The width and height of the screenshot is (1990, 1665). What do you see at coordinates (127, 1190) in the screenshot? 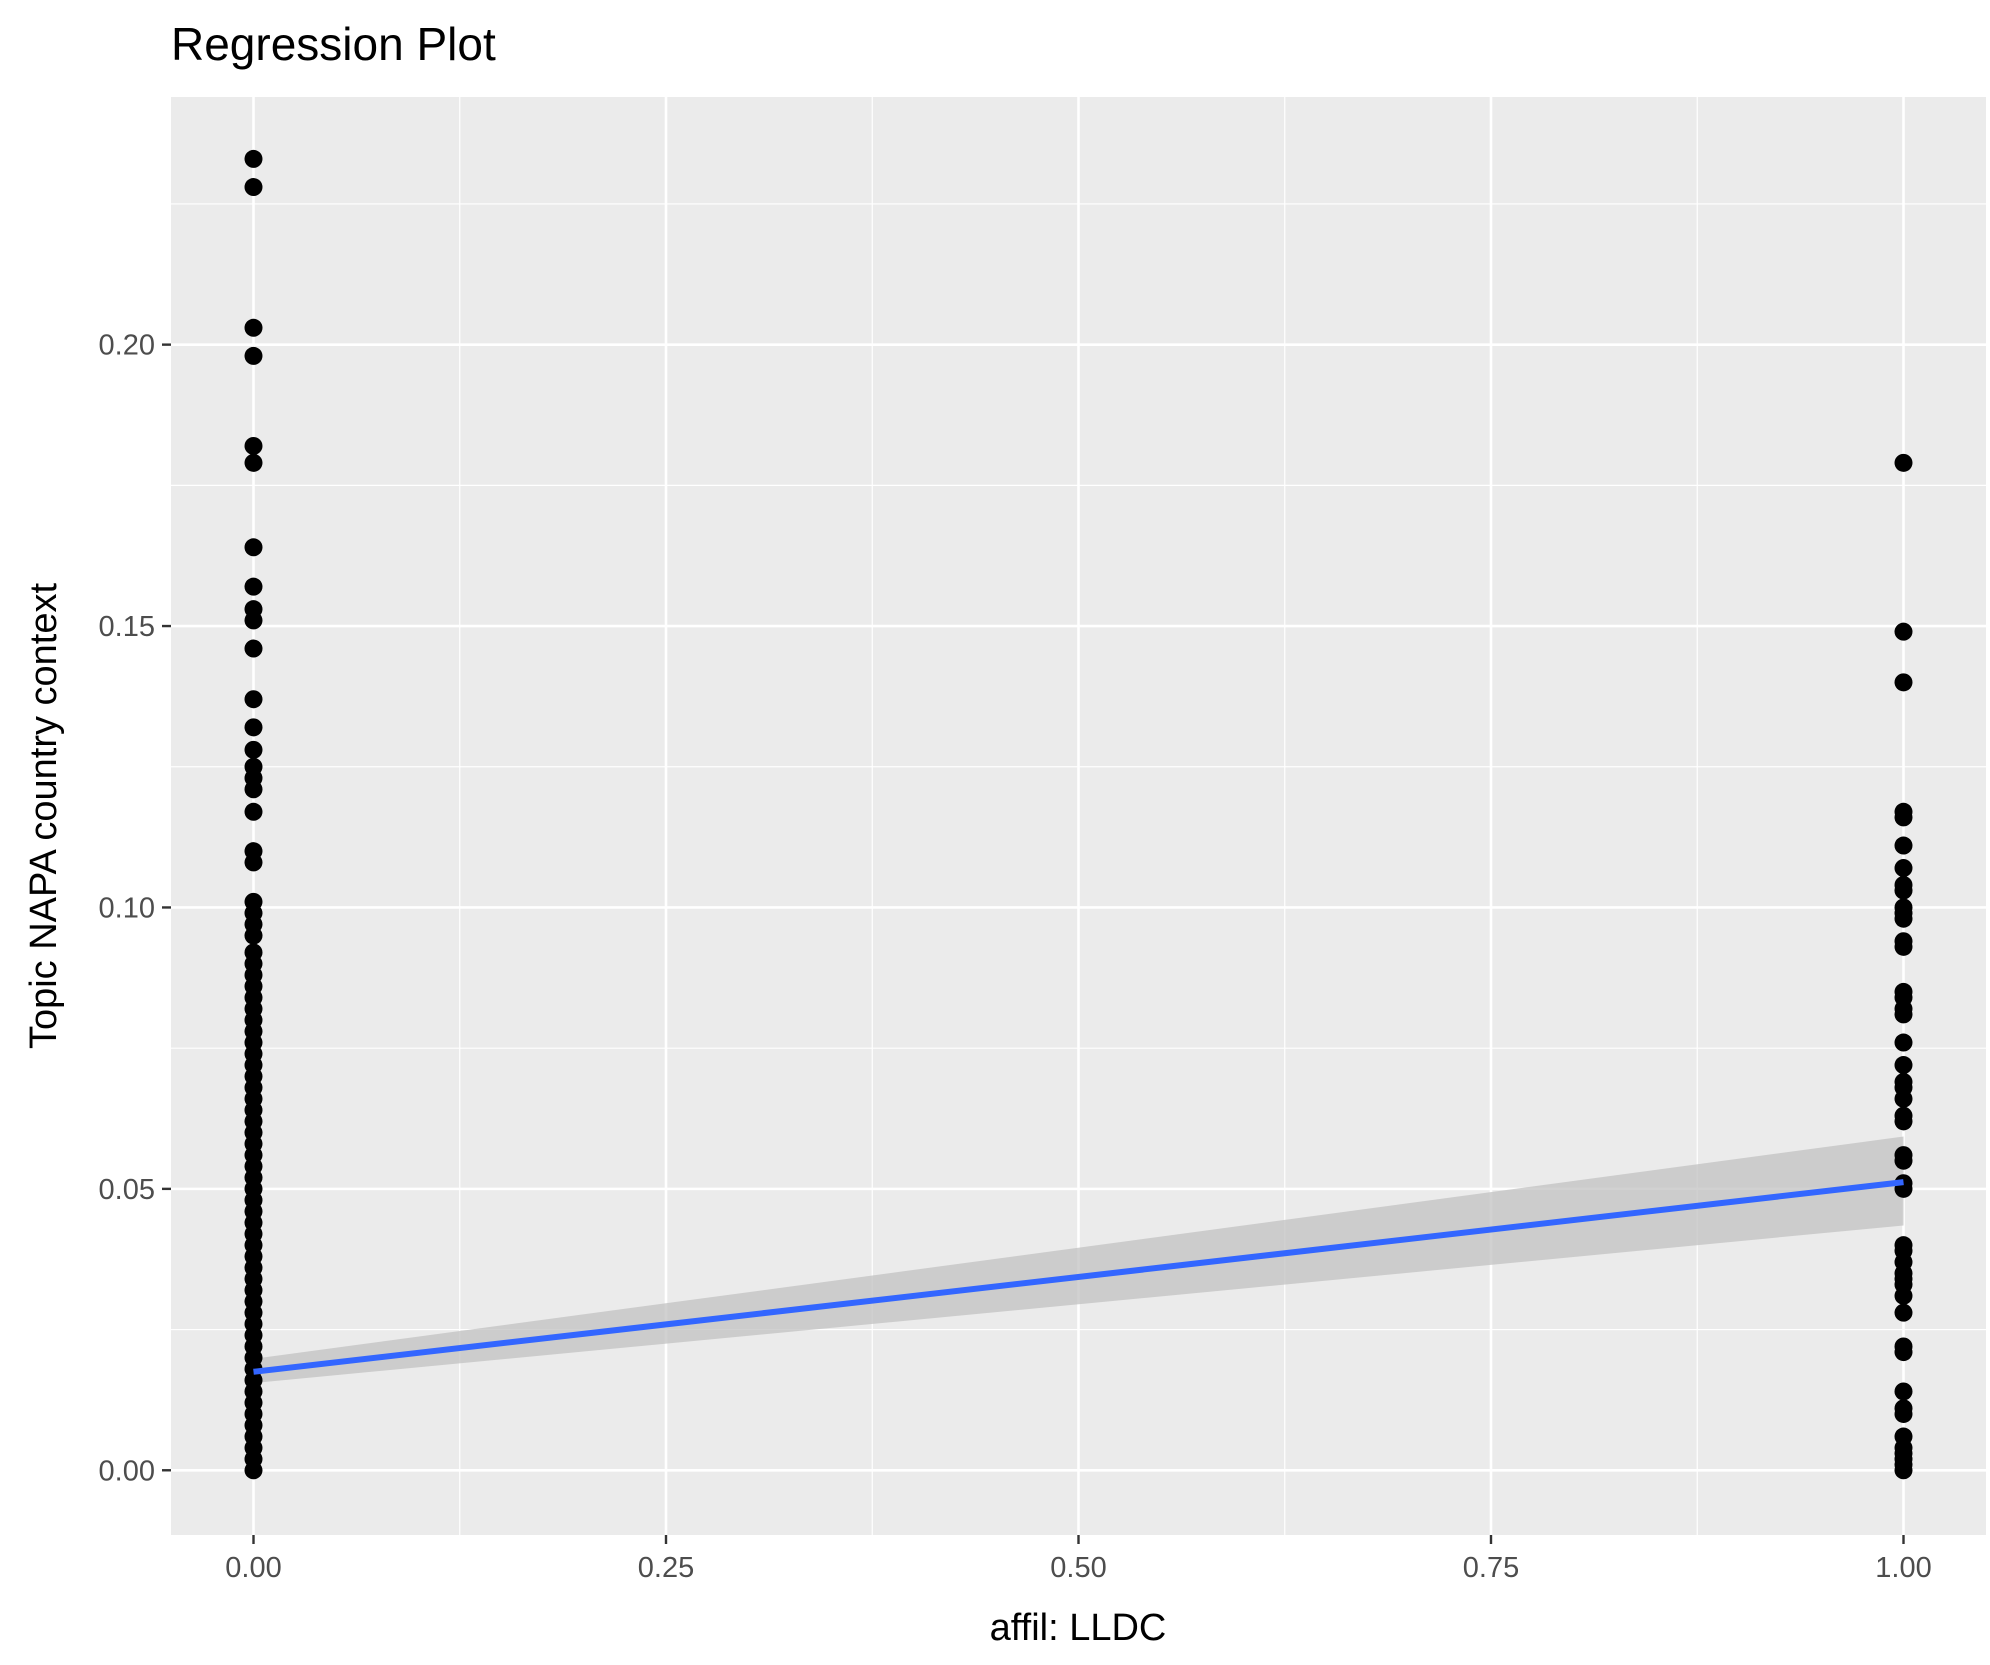
I see `y-tick-label: 0.05` at bounding box center [127, 1190].